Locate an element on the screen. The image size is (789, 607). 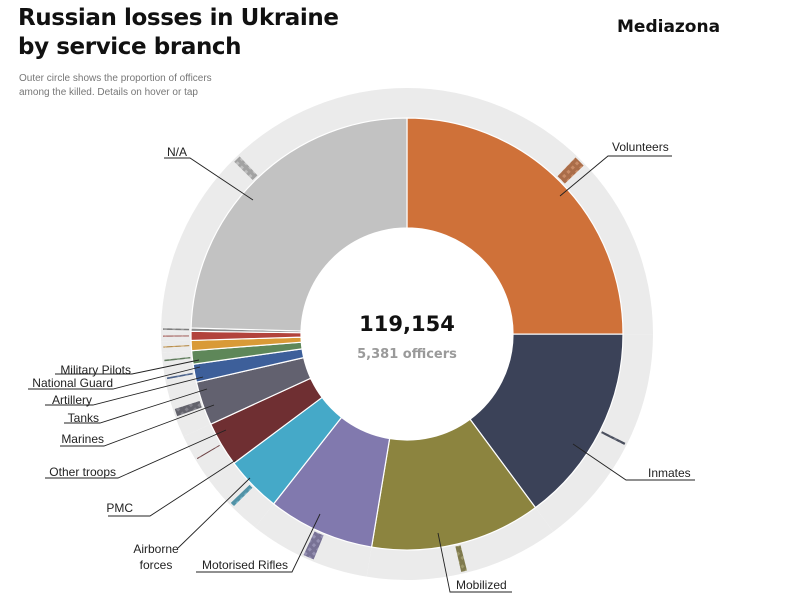
leader-line-n-a is located at coordinates (209, 179).